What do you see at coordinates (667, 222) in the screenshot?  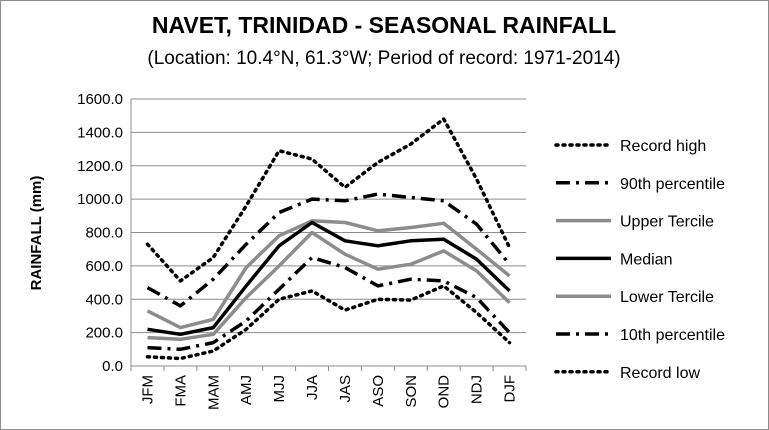 I see `legend-label: Upper Tercile` at bounding box center [667, 222].